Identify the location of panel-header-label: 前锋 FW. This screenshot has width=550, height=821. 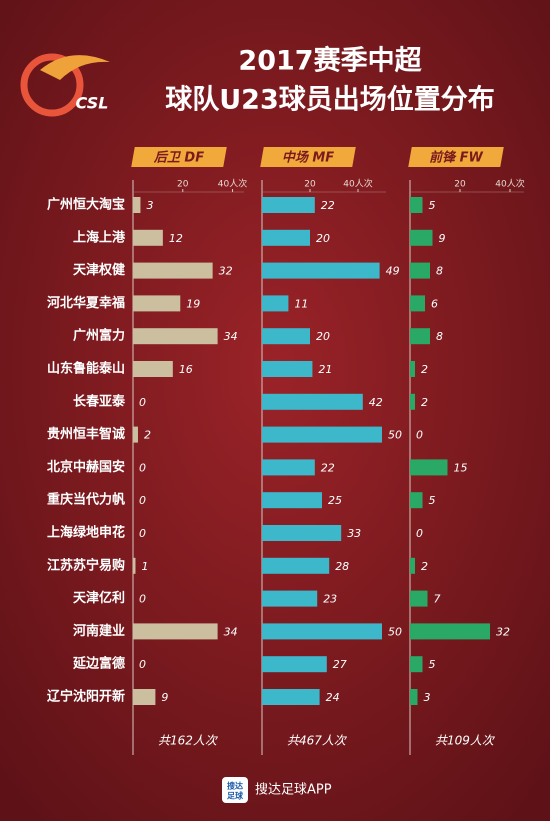
(456, 158).